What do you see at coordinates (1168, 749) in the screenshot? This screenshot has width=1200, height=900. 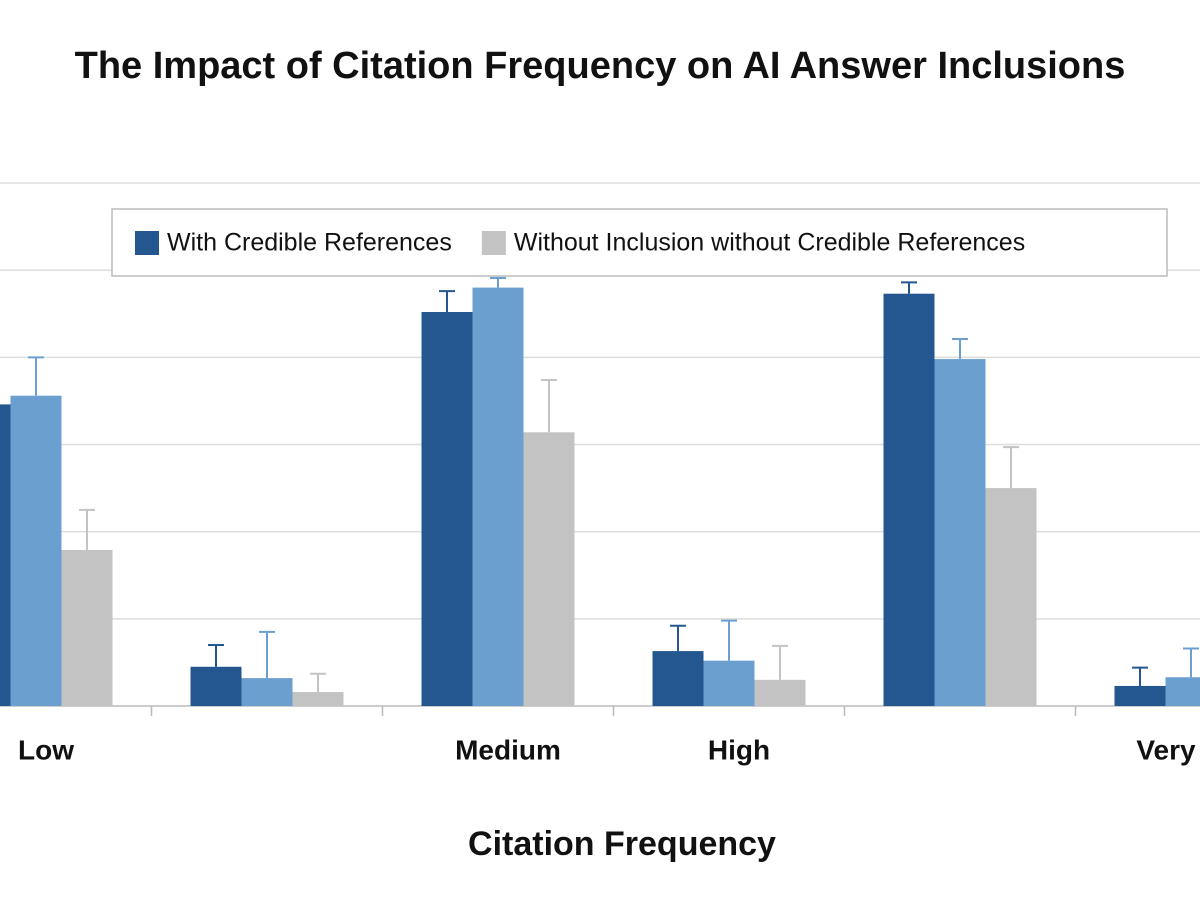 I see `x-tick-label: Very High` at bounding box center [1168, 749].